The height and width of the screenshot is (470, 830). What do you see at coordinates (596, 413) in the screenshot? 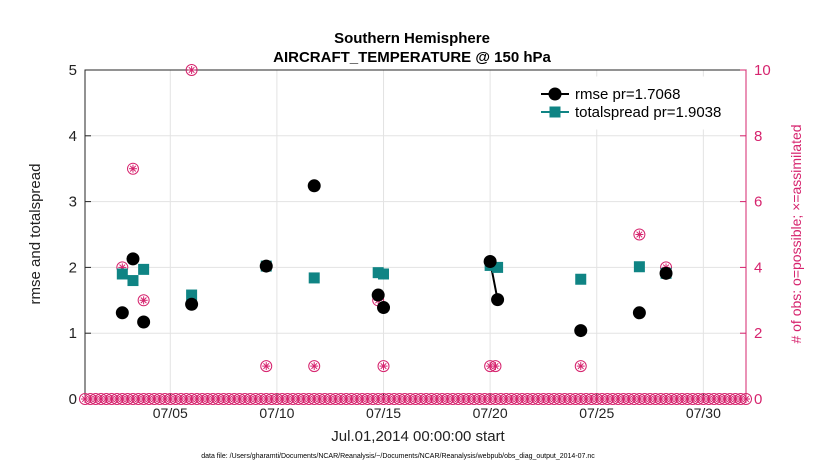
I see `x-tick-label: 07/25` at bounding box center [596, 413].